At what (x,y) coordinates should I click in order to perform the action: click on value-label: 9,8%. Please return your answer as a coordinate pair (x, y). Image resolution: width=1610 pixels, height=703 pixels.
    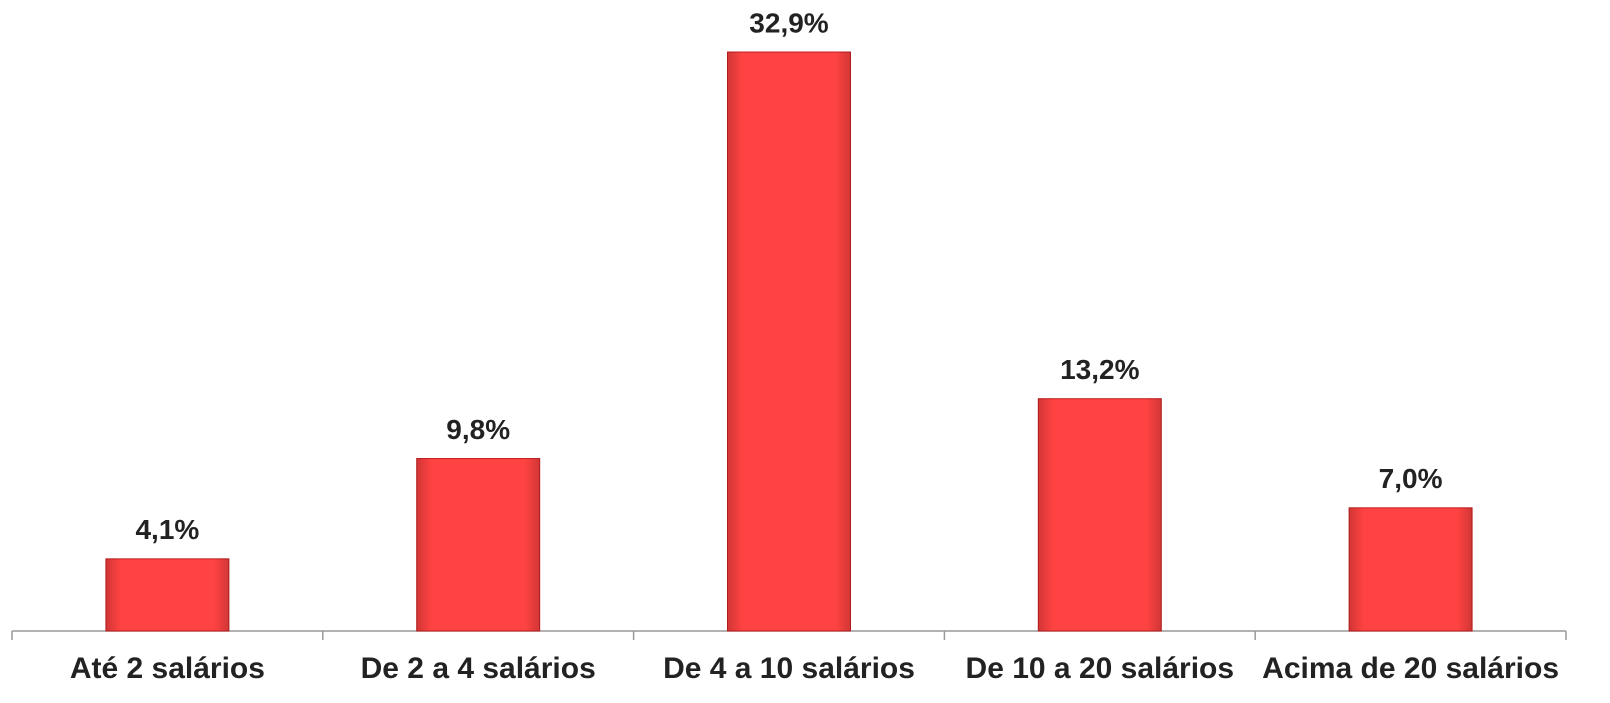
    Looking at the image, I should click on (478, 429).